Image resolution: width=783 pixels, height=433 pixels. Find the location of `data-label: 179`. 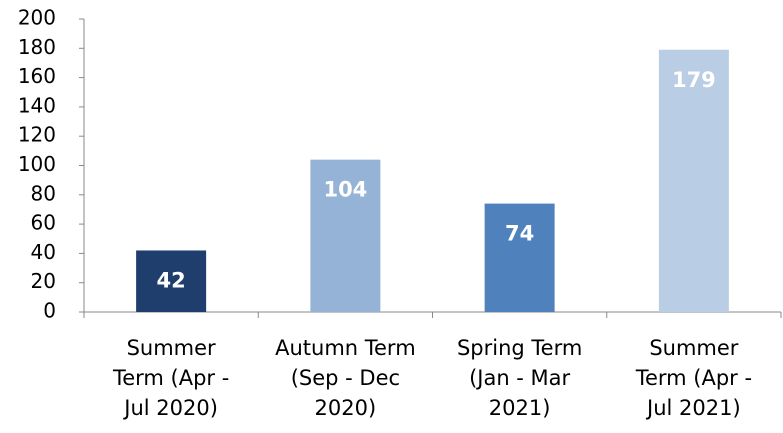

data-label: 179 is located at coordinates (694, 80).